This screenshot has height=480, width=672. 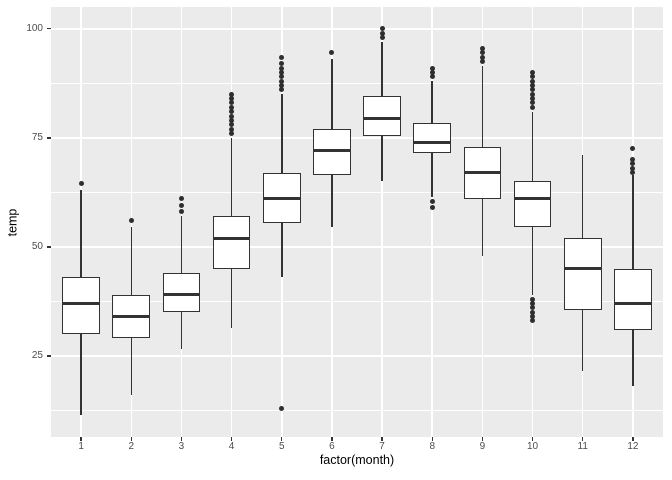 I want to click on x-tick-label: 6, so click(x=332, y=446).